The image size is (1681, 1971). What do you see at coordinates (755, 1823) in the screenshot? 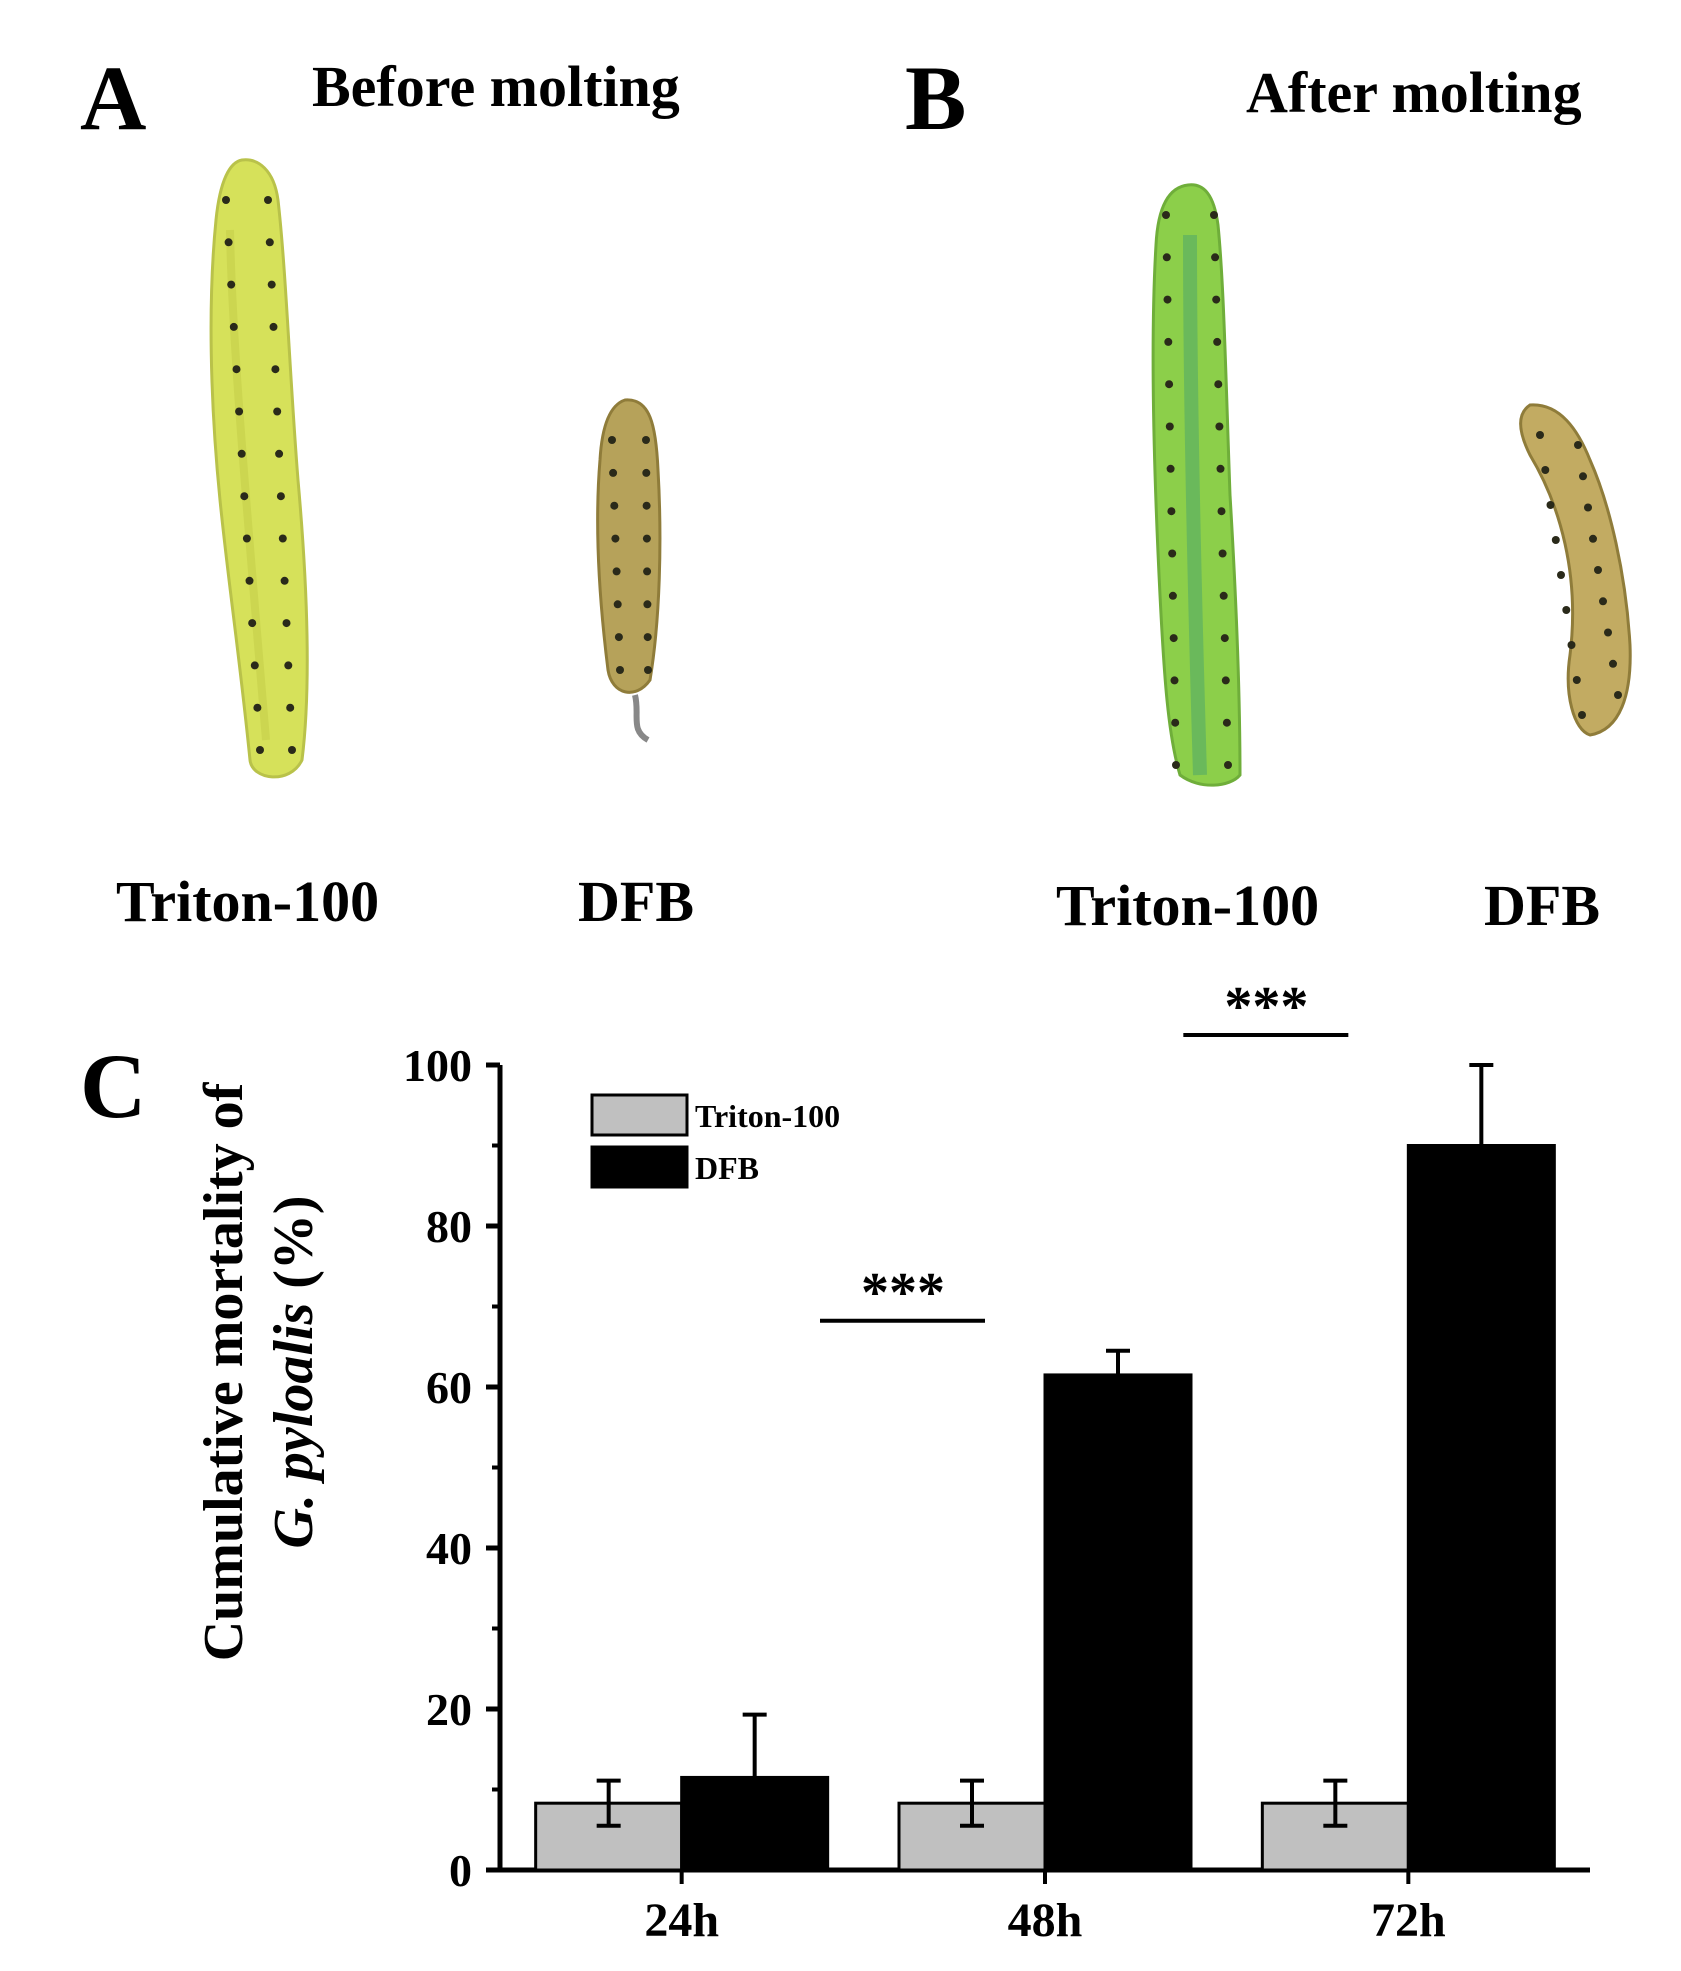
I see `bar-treatment-24h` at bounding box center [755, 1823].